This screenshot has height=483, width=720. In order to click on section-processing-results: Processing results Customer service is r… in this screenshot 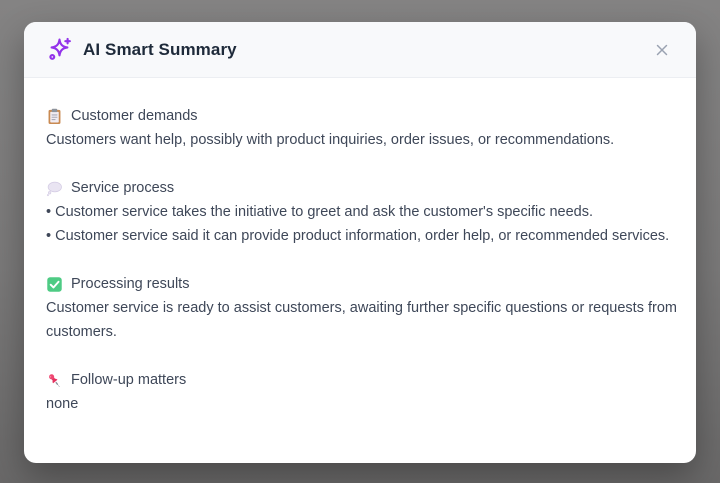, I will do `click(363, 308)`.